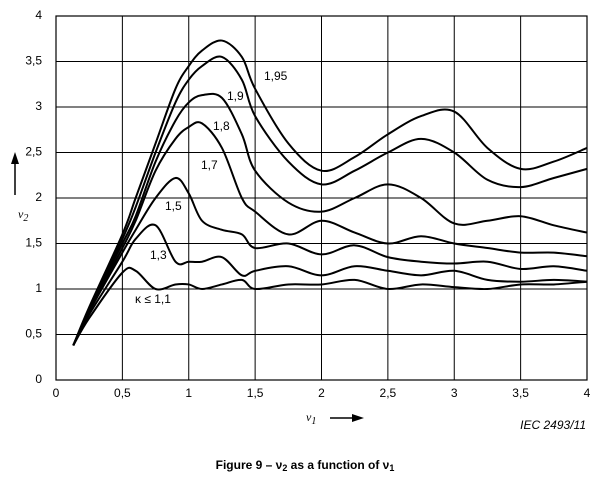 This screenshot has width=611, height=491. What do you see at coordinates (33, 61) in the screenshot?
I see `y-tick-label: 3,5` at bounding box center [33, 61].